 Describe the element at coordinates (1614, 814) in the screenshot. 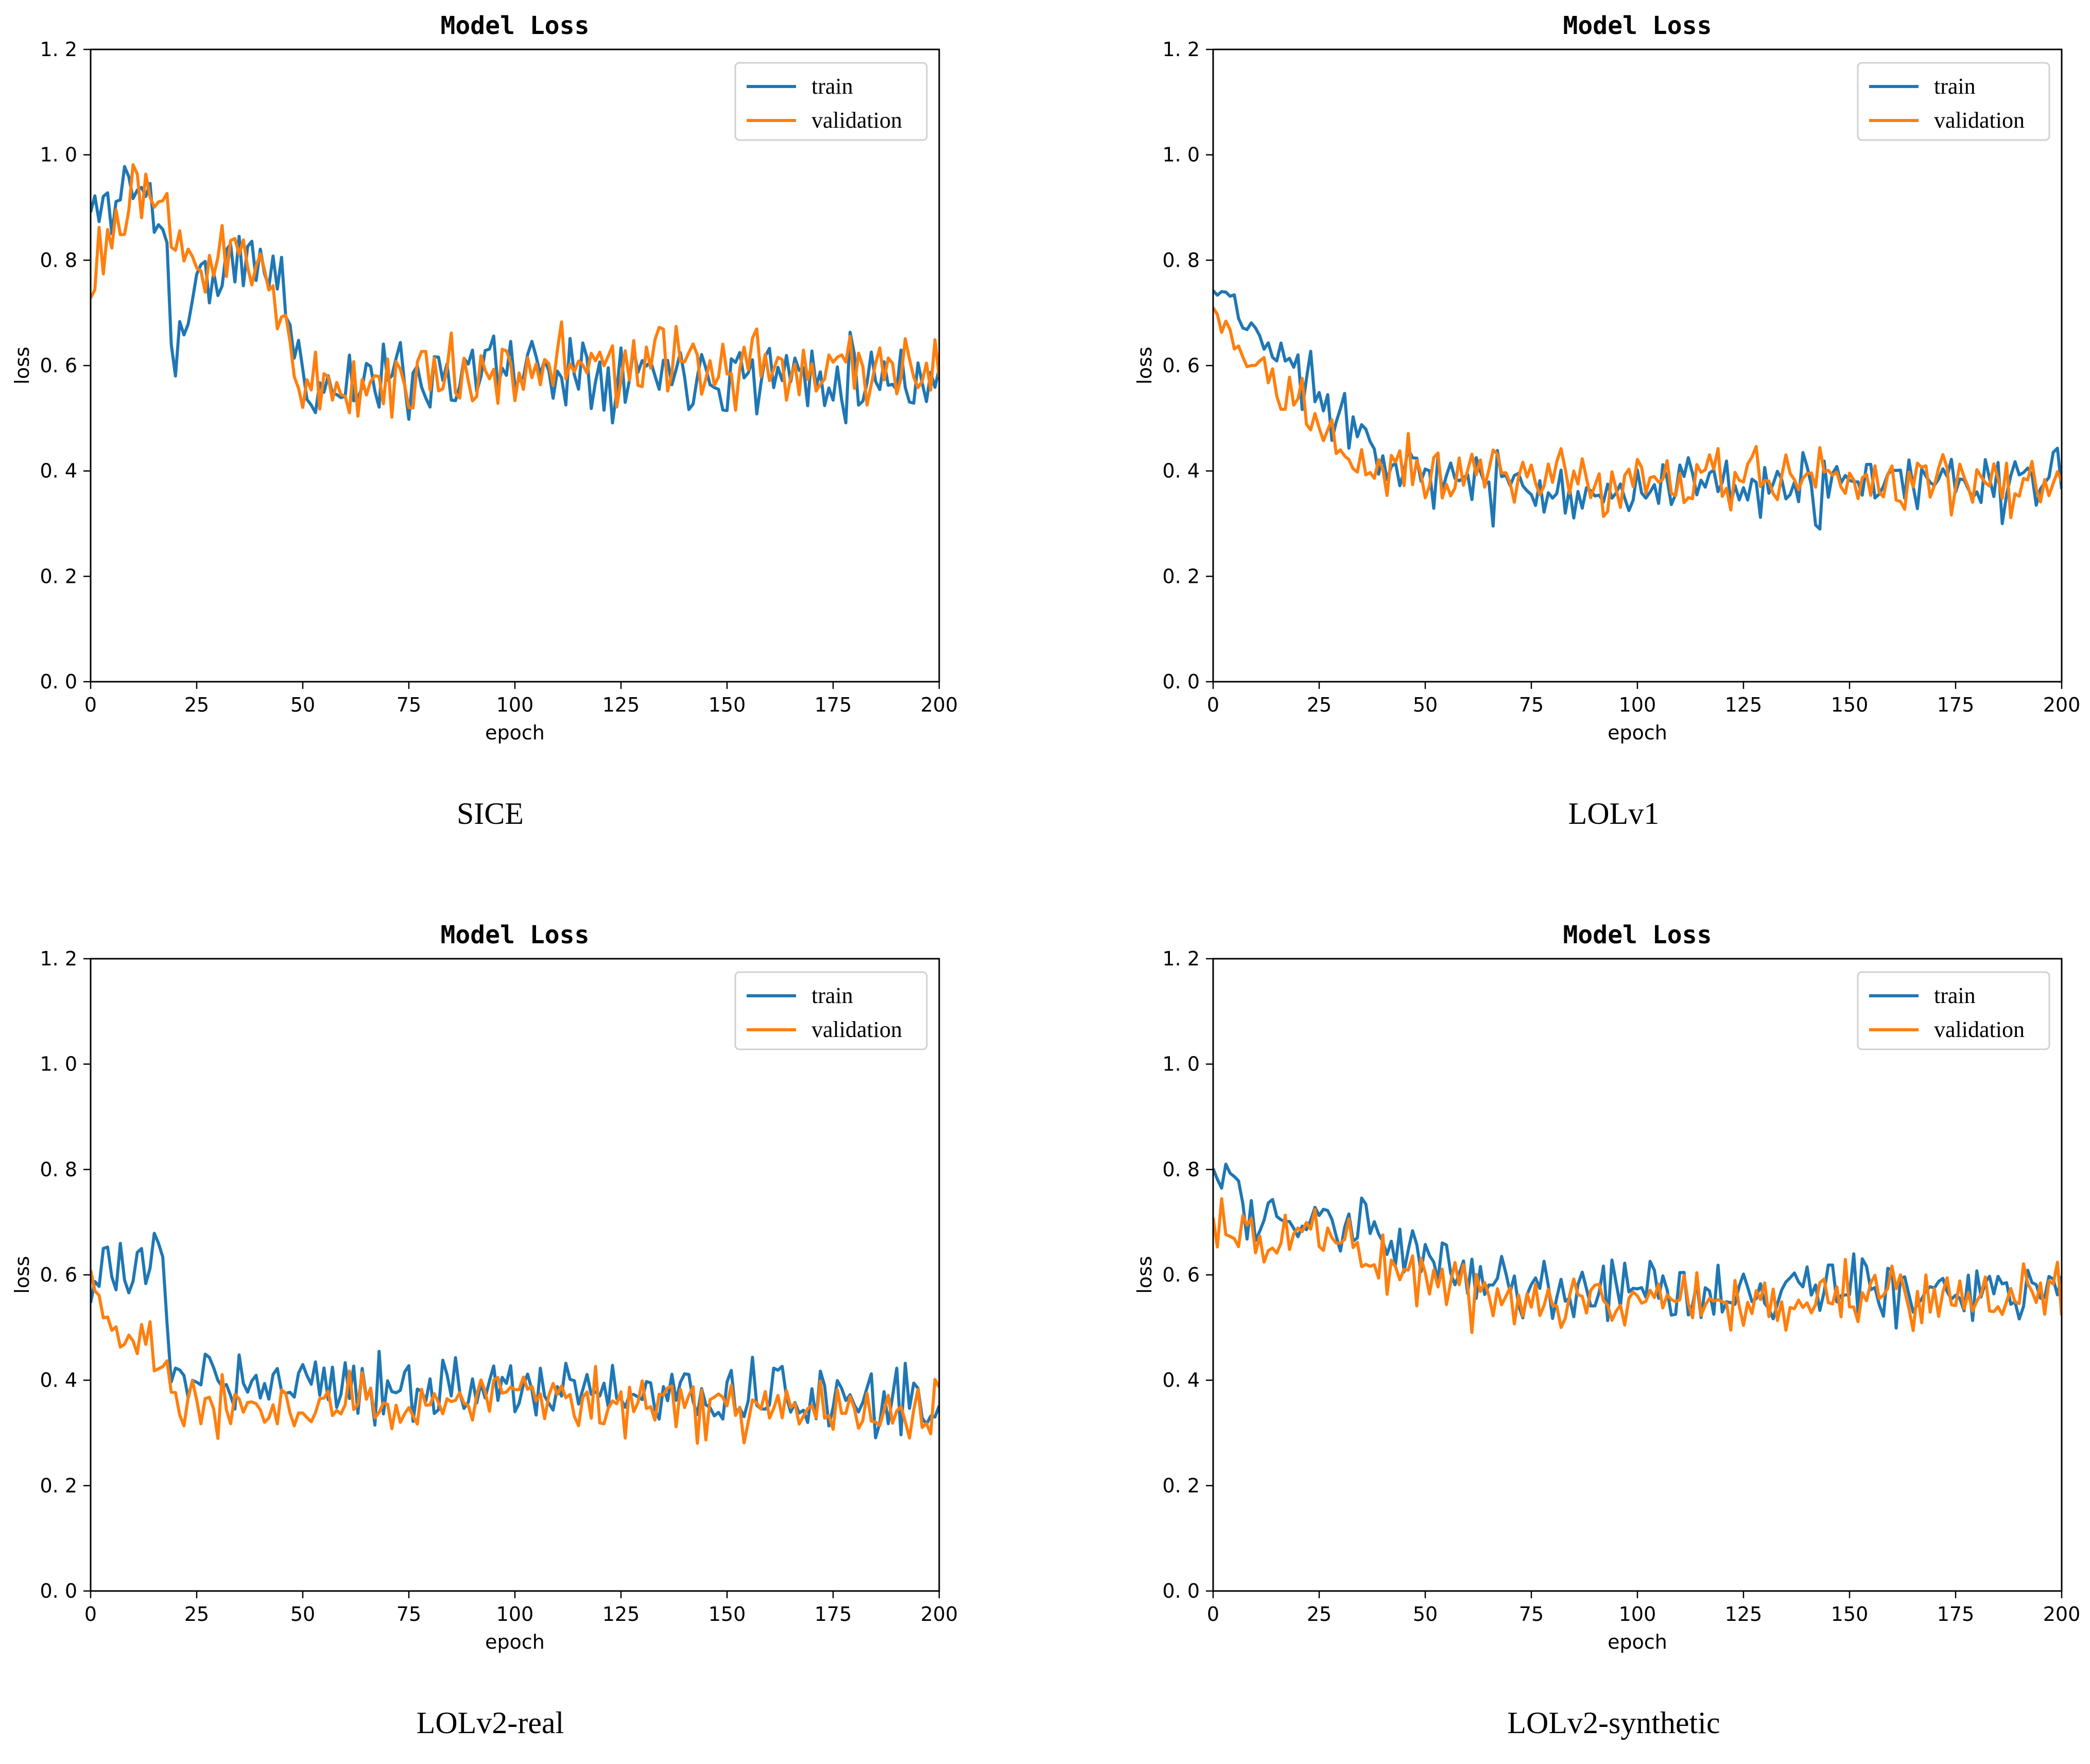

I see `chart-caption: LOLv1` at that location.